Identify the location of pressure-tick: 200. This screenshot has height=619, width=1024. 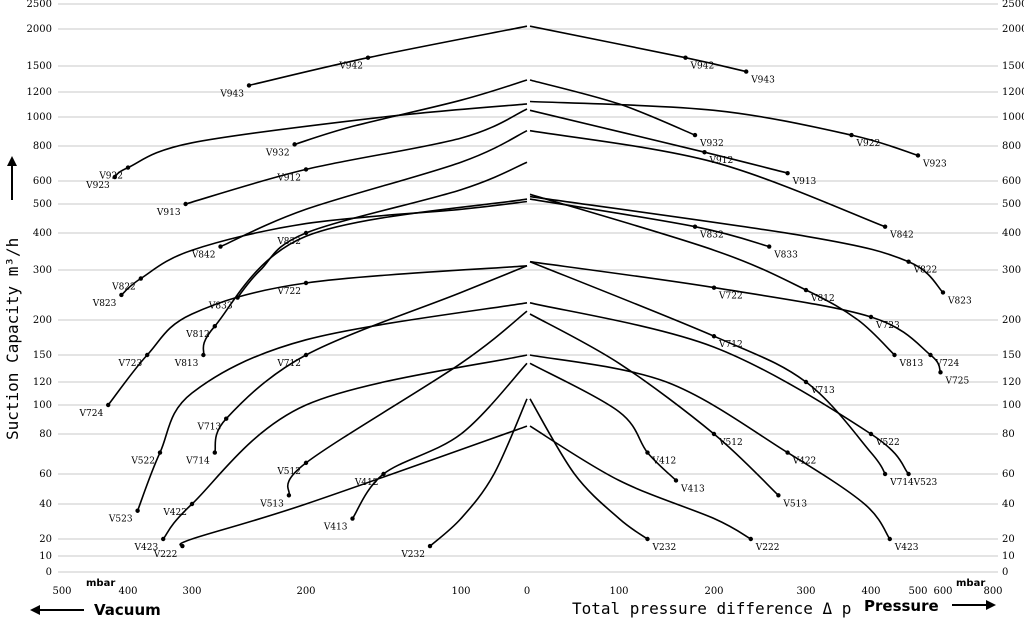
(713, 591).